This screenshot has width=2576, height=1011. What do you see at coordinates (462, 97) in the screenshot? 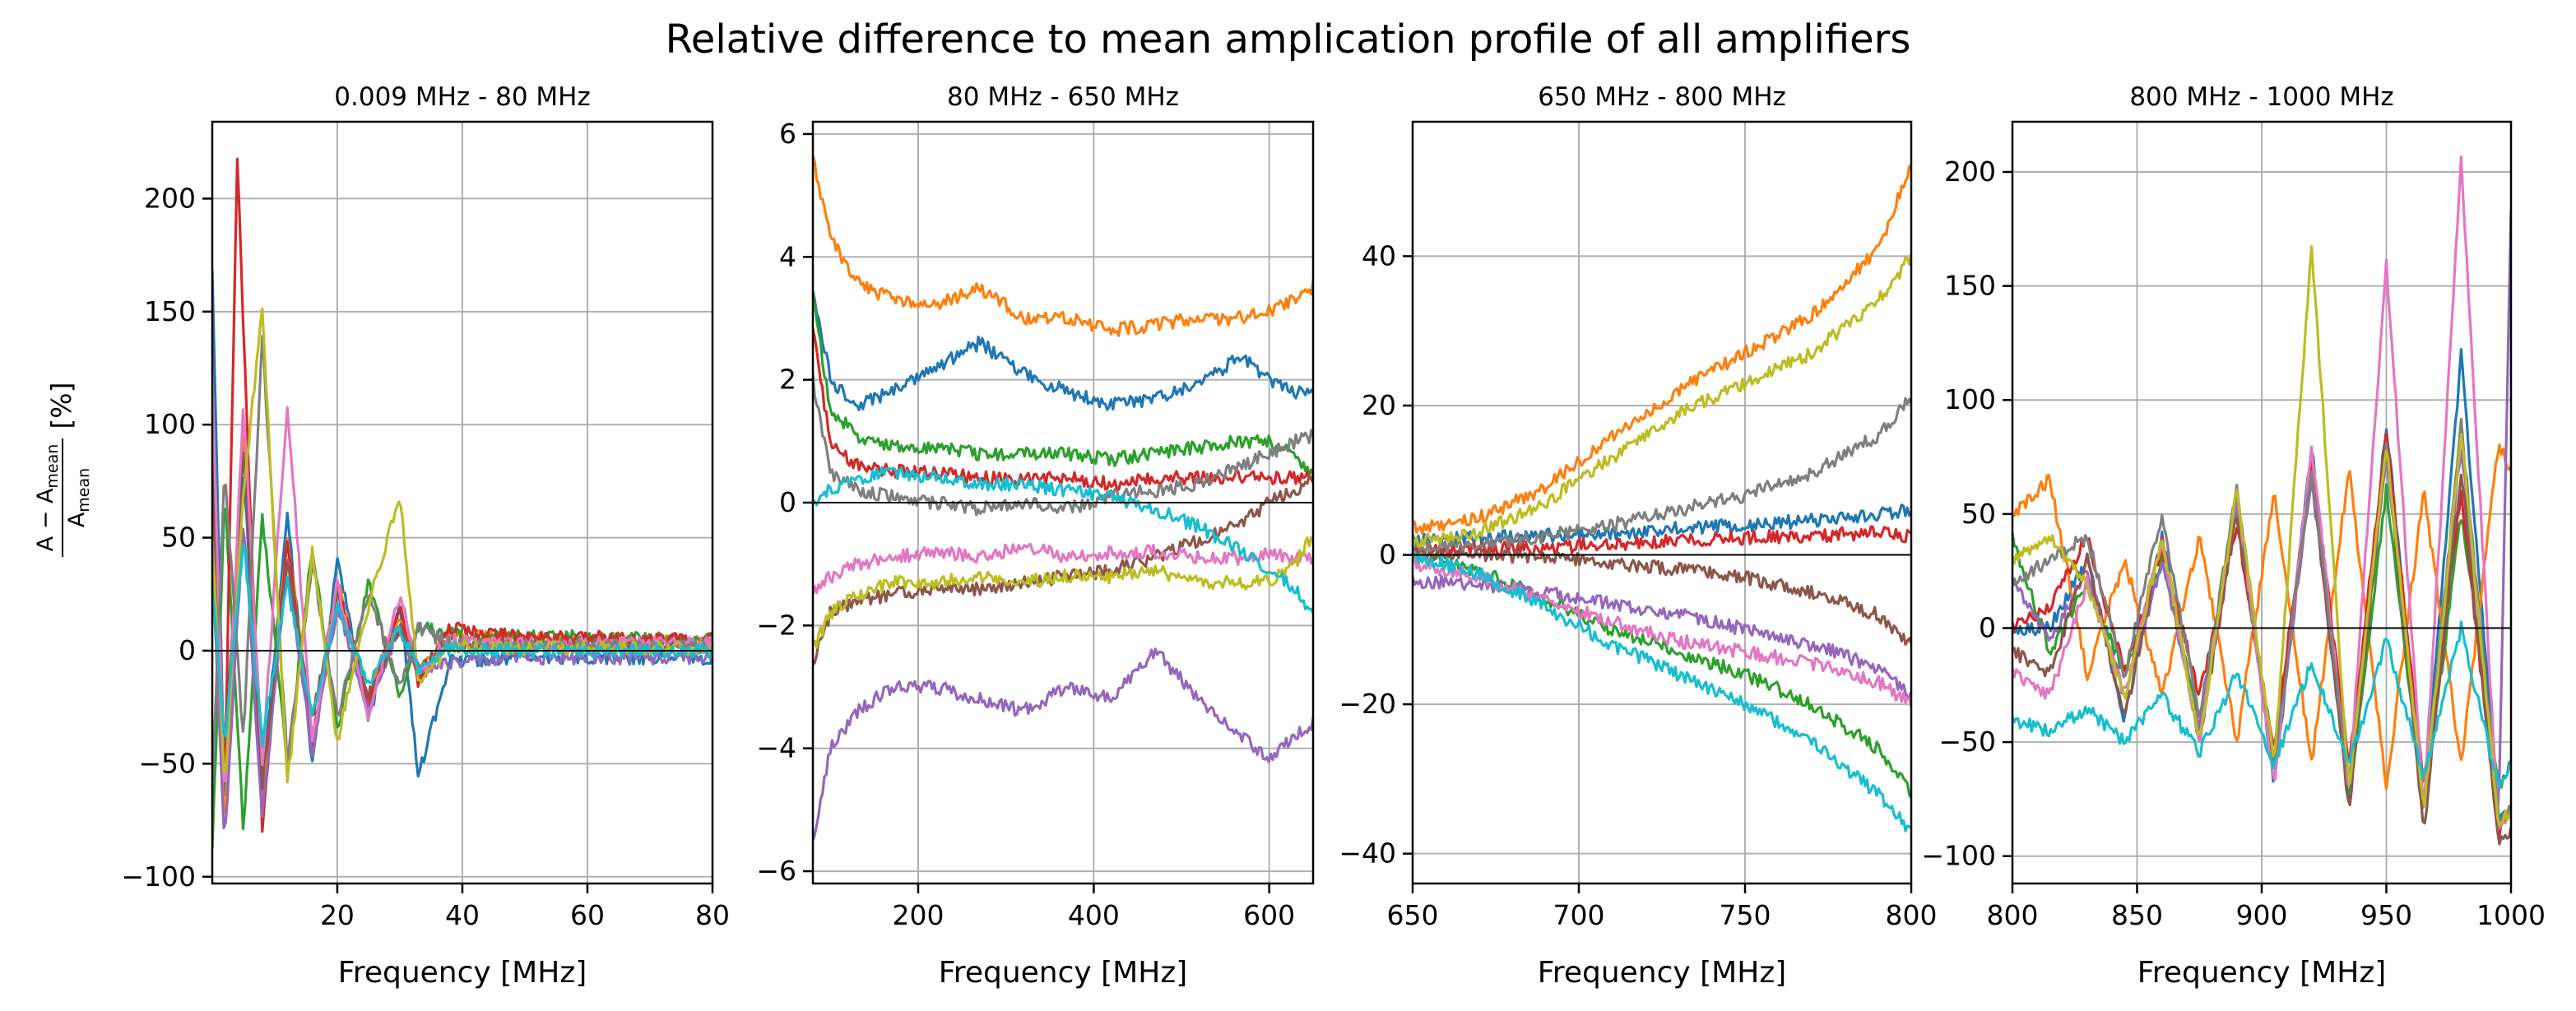
I see `panel-title: 0.009 MHz - 80 MHz` at bounding box center [462, 97].